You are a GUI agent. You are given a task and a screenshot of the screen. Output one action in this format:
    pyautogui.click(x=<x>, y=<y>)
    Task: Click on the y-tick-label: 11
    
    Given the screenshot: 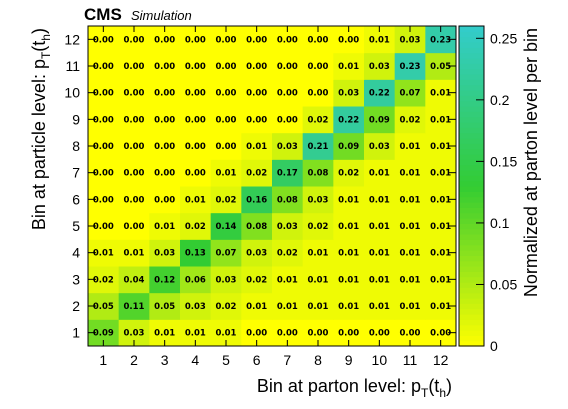 What is the action you would take?
    pyautogui.click(x=72, y=66)
    